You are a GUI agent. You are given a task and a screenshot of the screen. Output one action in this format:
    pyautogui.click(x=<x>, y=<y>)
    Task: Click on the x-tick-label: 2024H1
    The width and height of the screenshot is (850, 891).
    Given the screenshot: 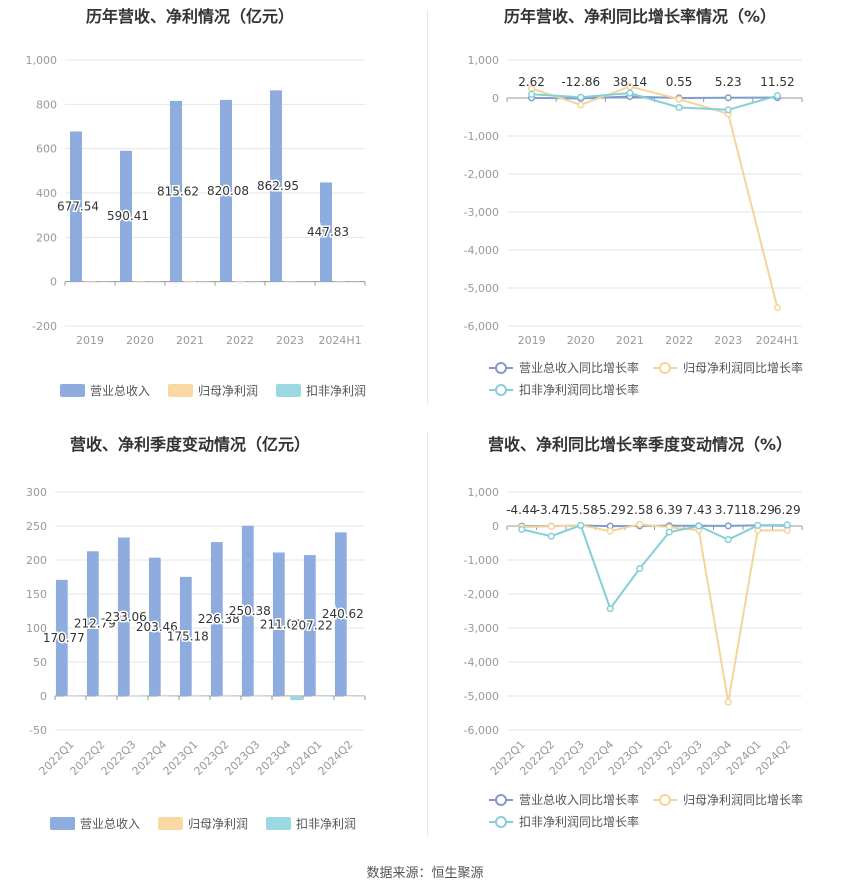 What is the action you would take?
    pyautogui.click(x=339, y=340)
    